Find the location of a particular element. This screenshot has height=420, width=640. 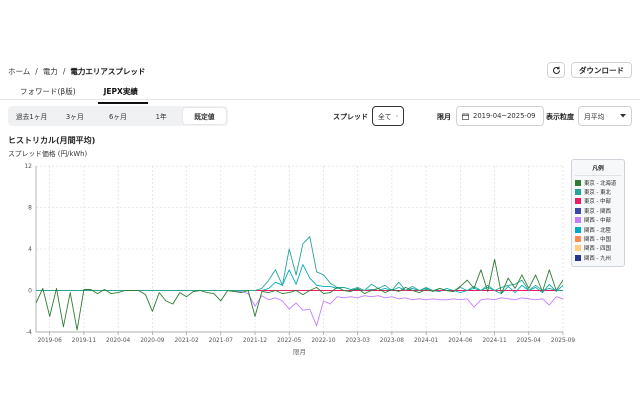

x-axis-label: 限月 is located at coordinates (299, 351).